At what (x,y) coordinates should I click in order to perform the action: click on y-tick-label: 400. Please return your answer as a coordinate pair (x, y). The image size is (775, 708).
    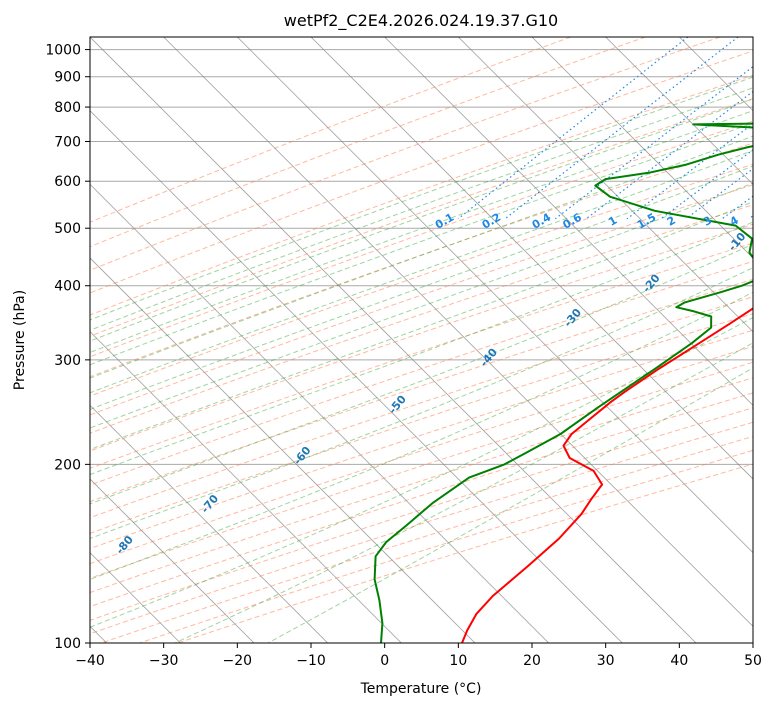
    Looking at the image, I should click on (67, 287).